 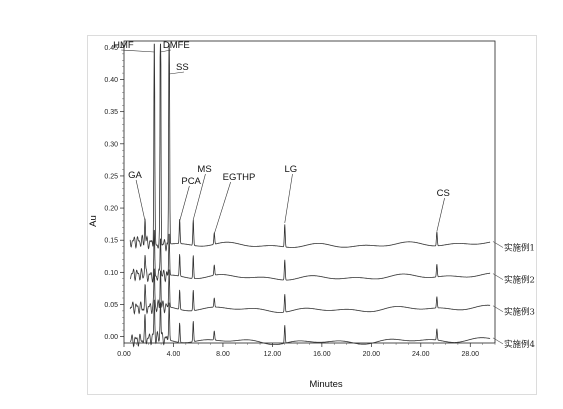 What do you see at coordinates (191, 181) in the screenshot?
I see `peak-label: PCA` at bounding box center [191, 181].